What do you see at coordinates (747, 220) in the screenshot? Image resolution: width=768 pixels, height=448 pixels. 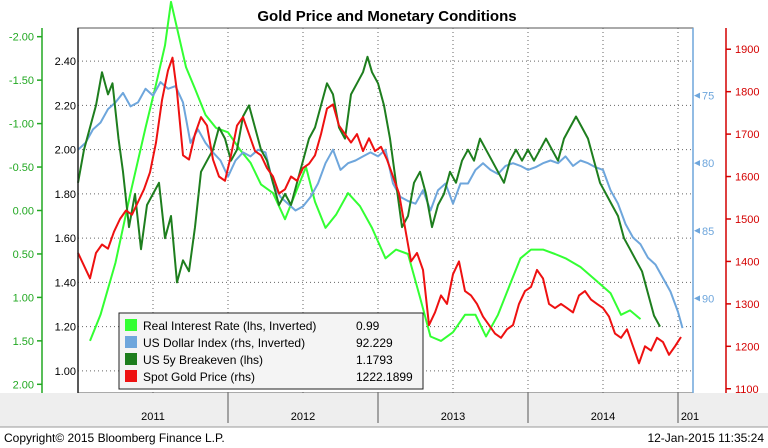 I see `gold-tick-label: 1500` at bounding box center [747, 220].